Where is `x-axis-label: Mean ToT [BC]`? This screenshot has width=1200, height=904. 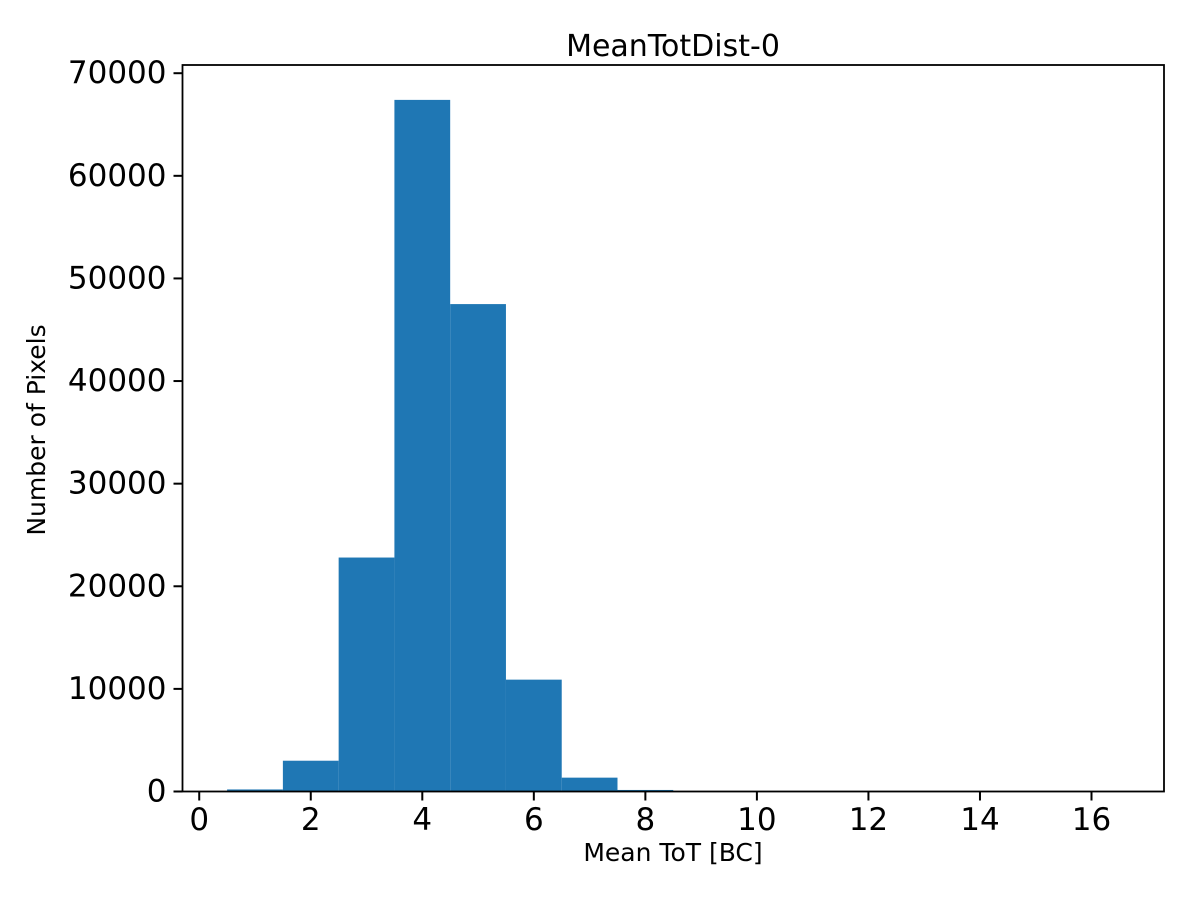 x-axis-label: Mean ToT [BC] is located at coordinates (672, 852).